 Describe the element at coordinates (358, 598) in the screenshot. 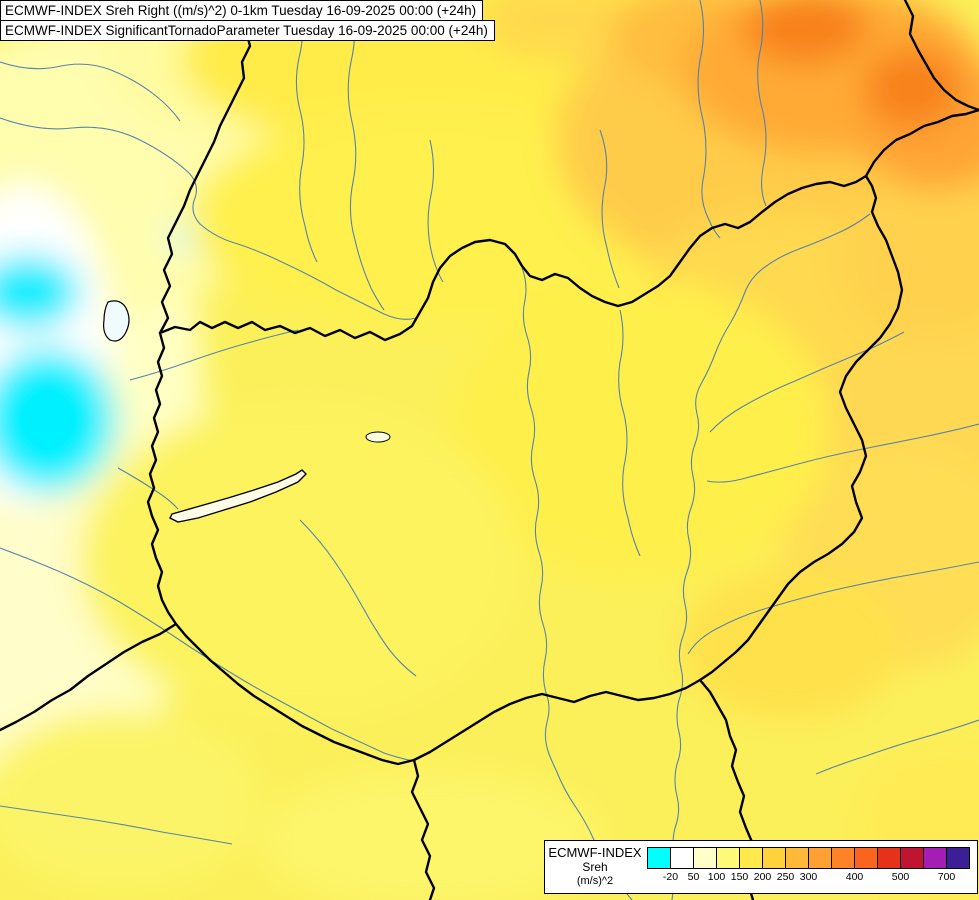

I see `river-sio` at that location.